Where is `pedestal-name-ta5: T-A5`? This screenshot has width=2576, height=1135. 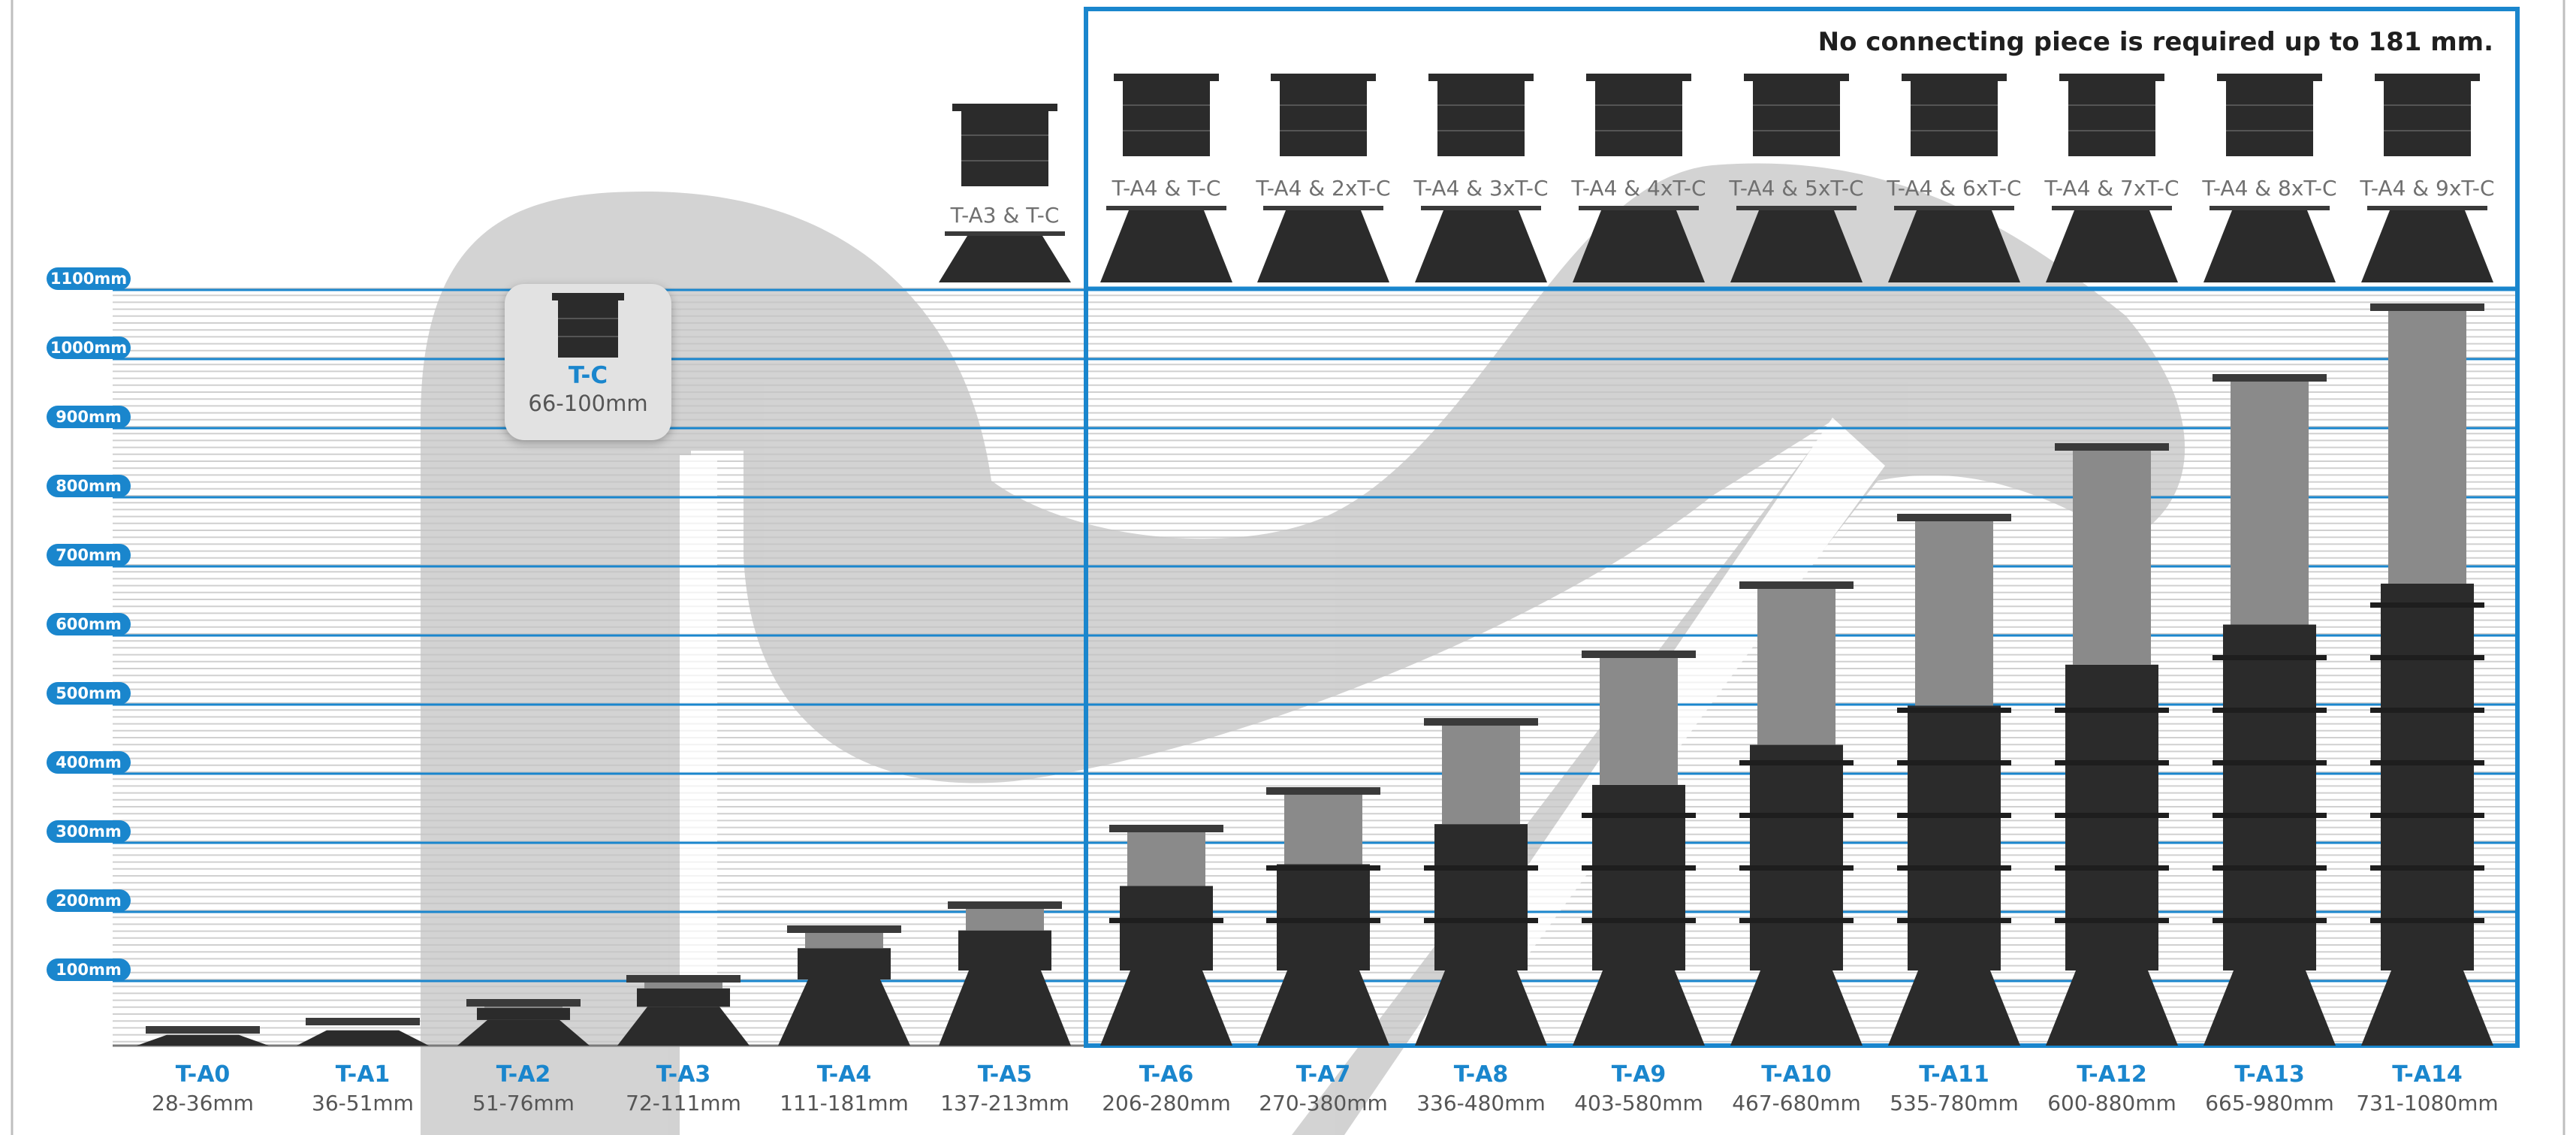
pedestal-name-ta5: T-A5 is located at coordinates (1005, 1074).